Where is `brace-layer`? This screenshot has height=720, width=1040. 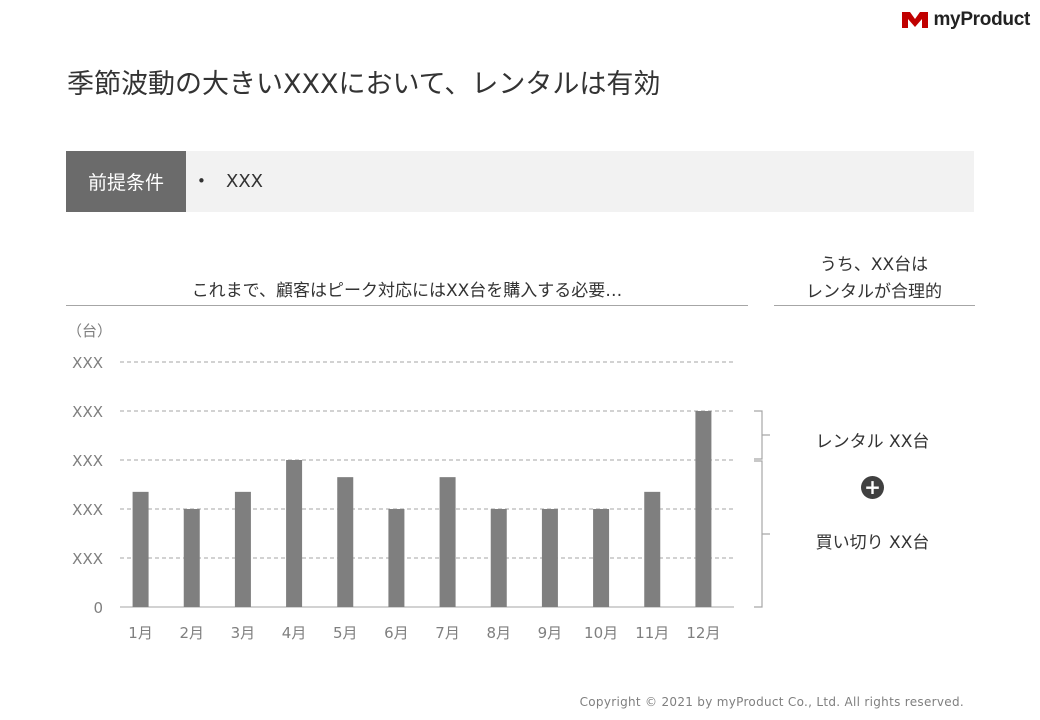 brace-layer is located at coordinates (762, 509).